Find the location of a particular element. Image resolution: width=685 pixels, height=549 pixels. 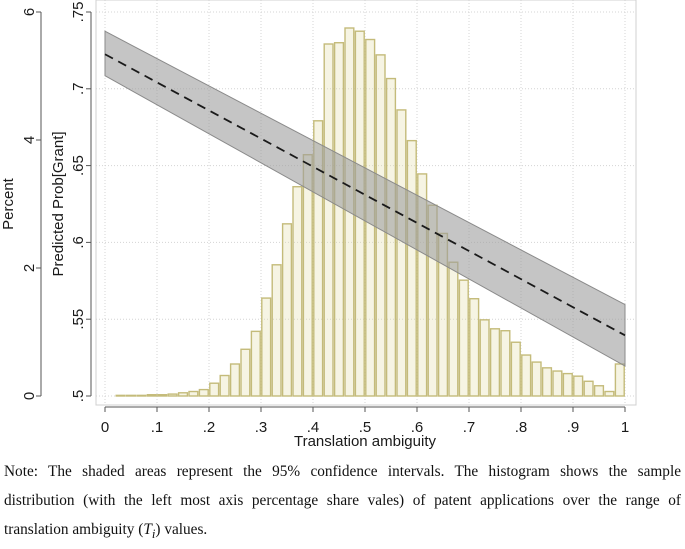

x-tick-label: .2 is located at coordinates (209, 427).